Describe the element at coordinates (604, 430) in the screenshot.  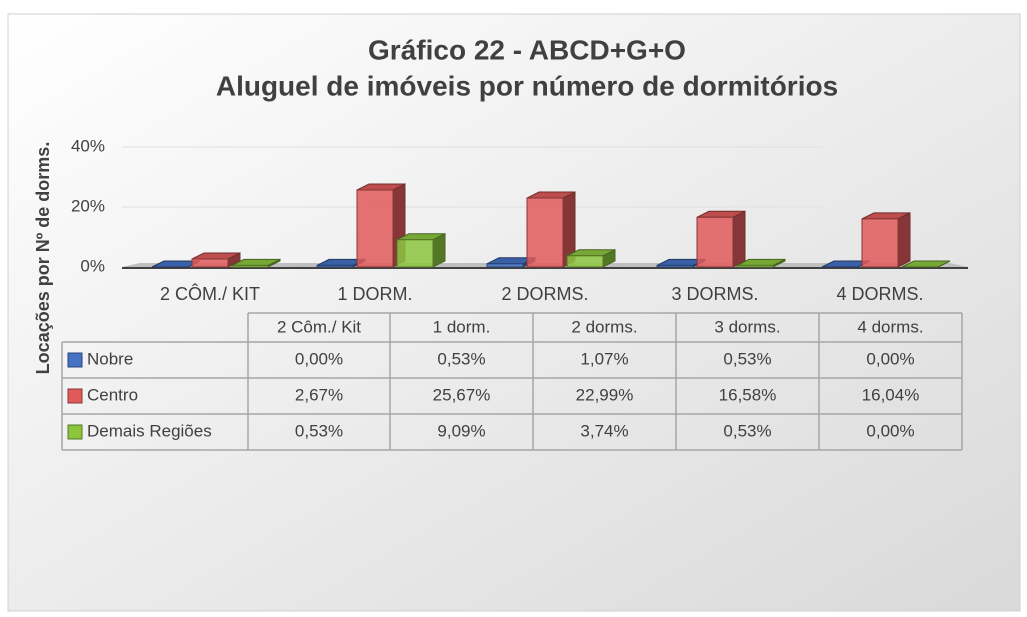
I see `table-value: 3,74%` at that location.